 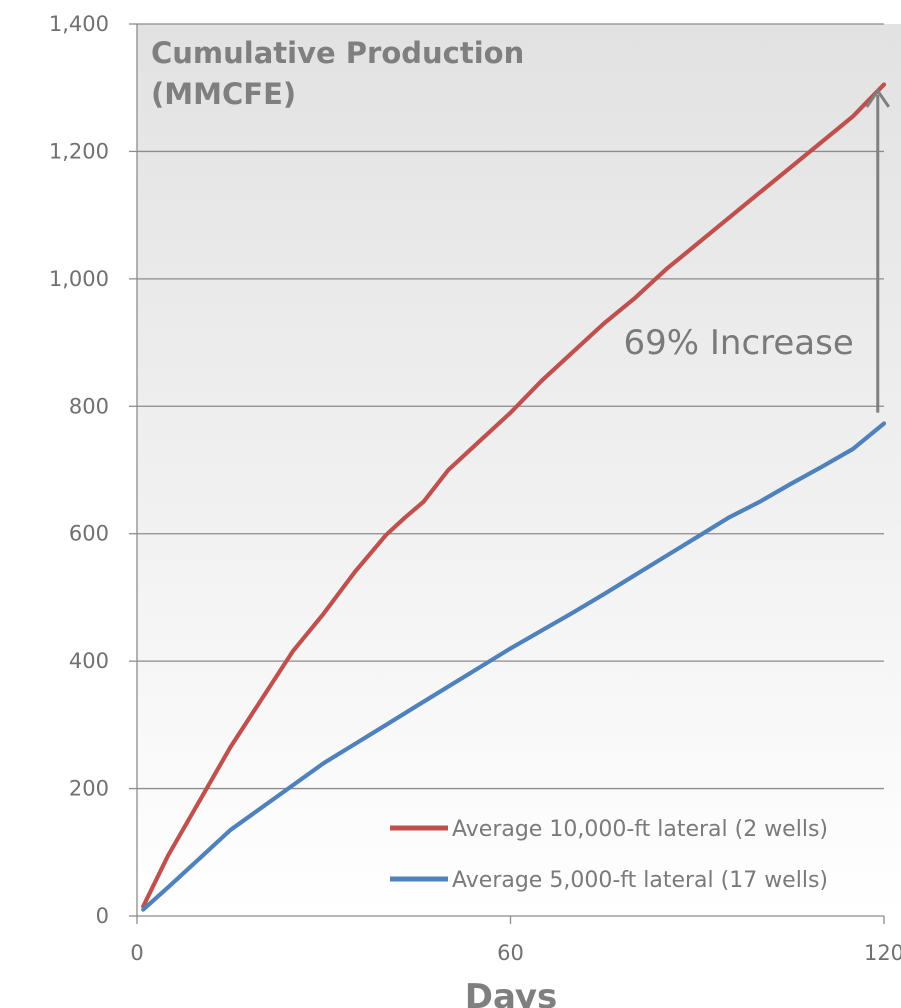 What do you see at coordinates (89, 406) in the screenshot?
I see `y-tick-label: 800` at bounding box center [89, 406].